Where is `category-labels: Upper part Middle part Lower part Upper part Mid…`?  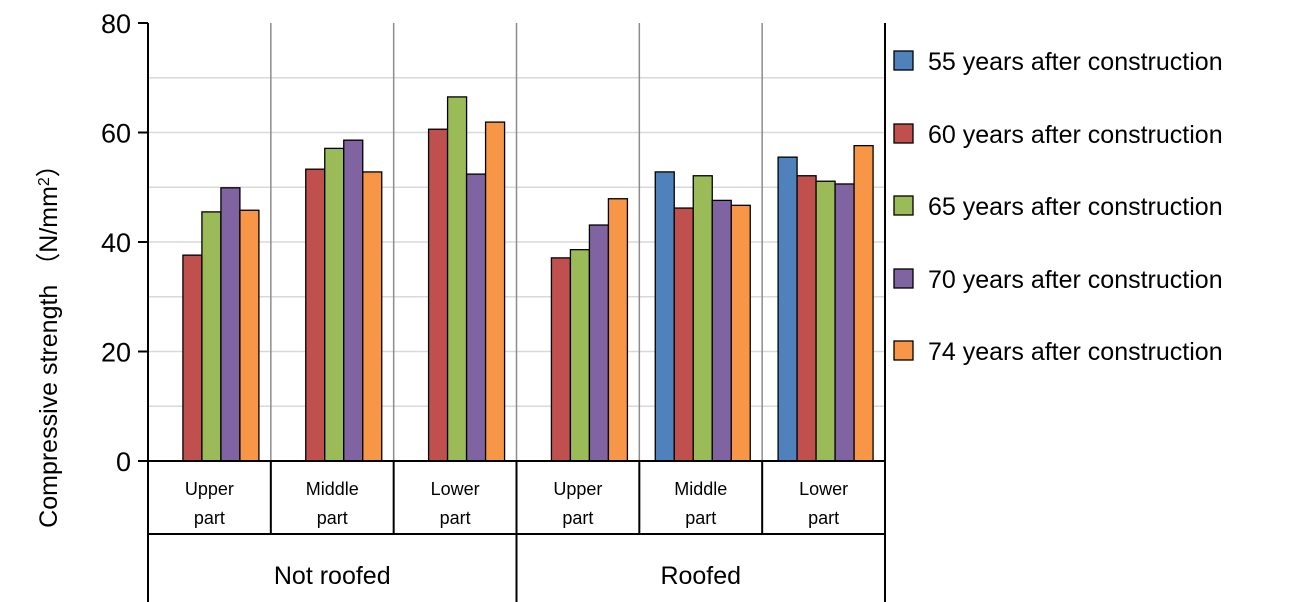
category-labels: Upper part Middle part Lower part Upper part Mid… is located at coordinates (516, 503).